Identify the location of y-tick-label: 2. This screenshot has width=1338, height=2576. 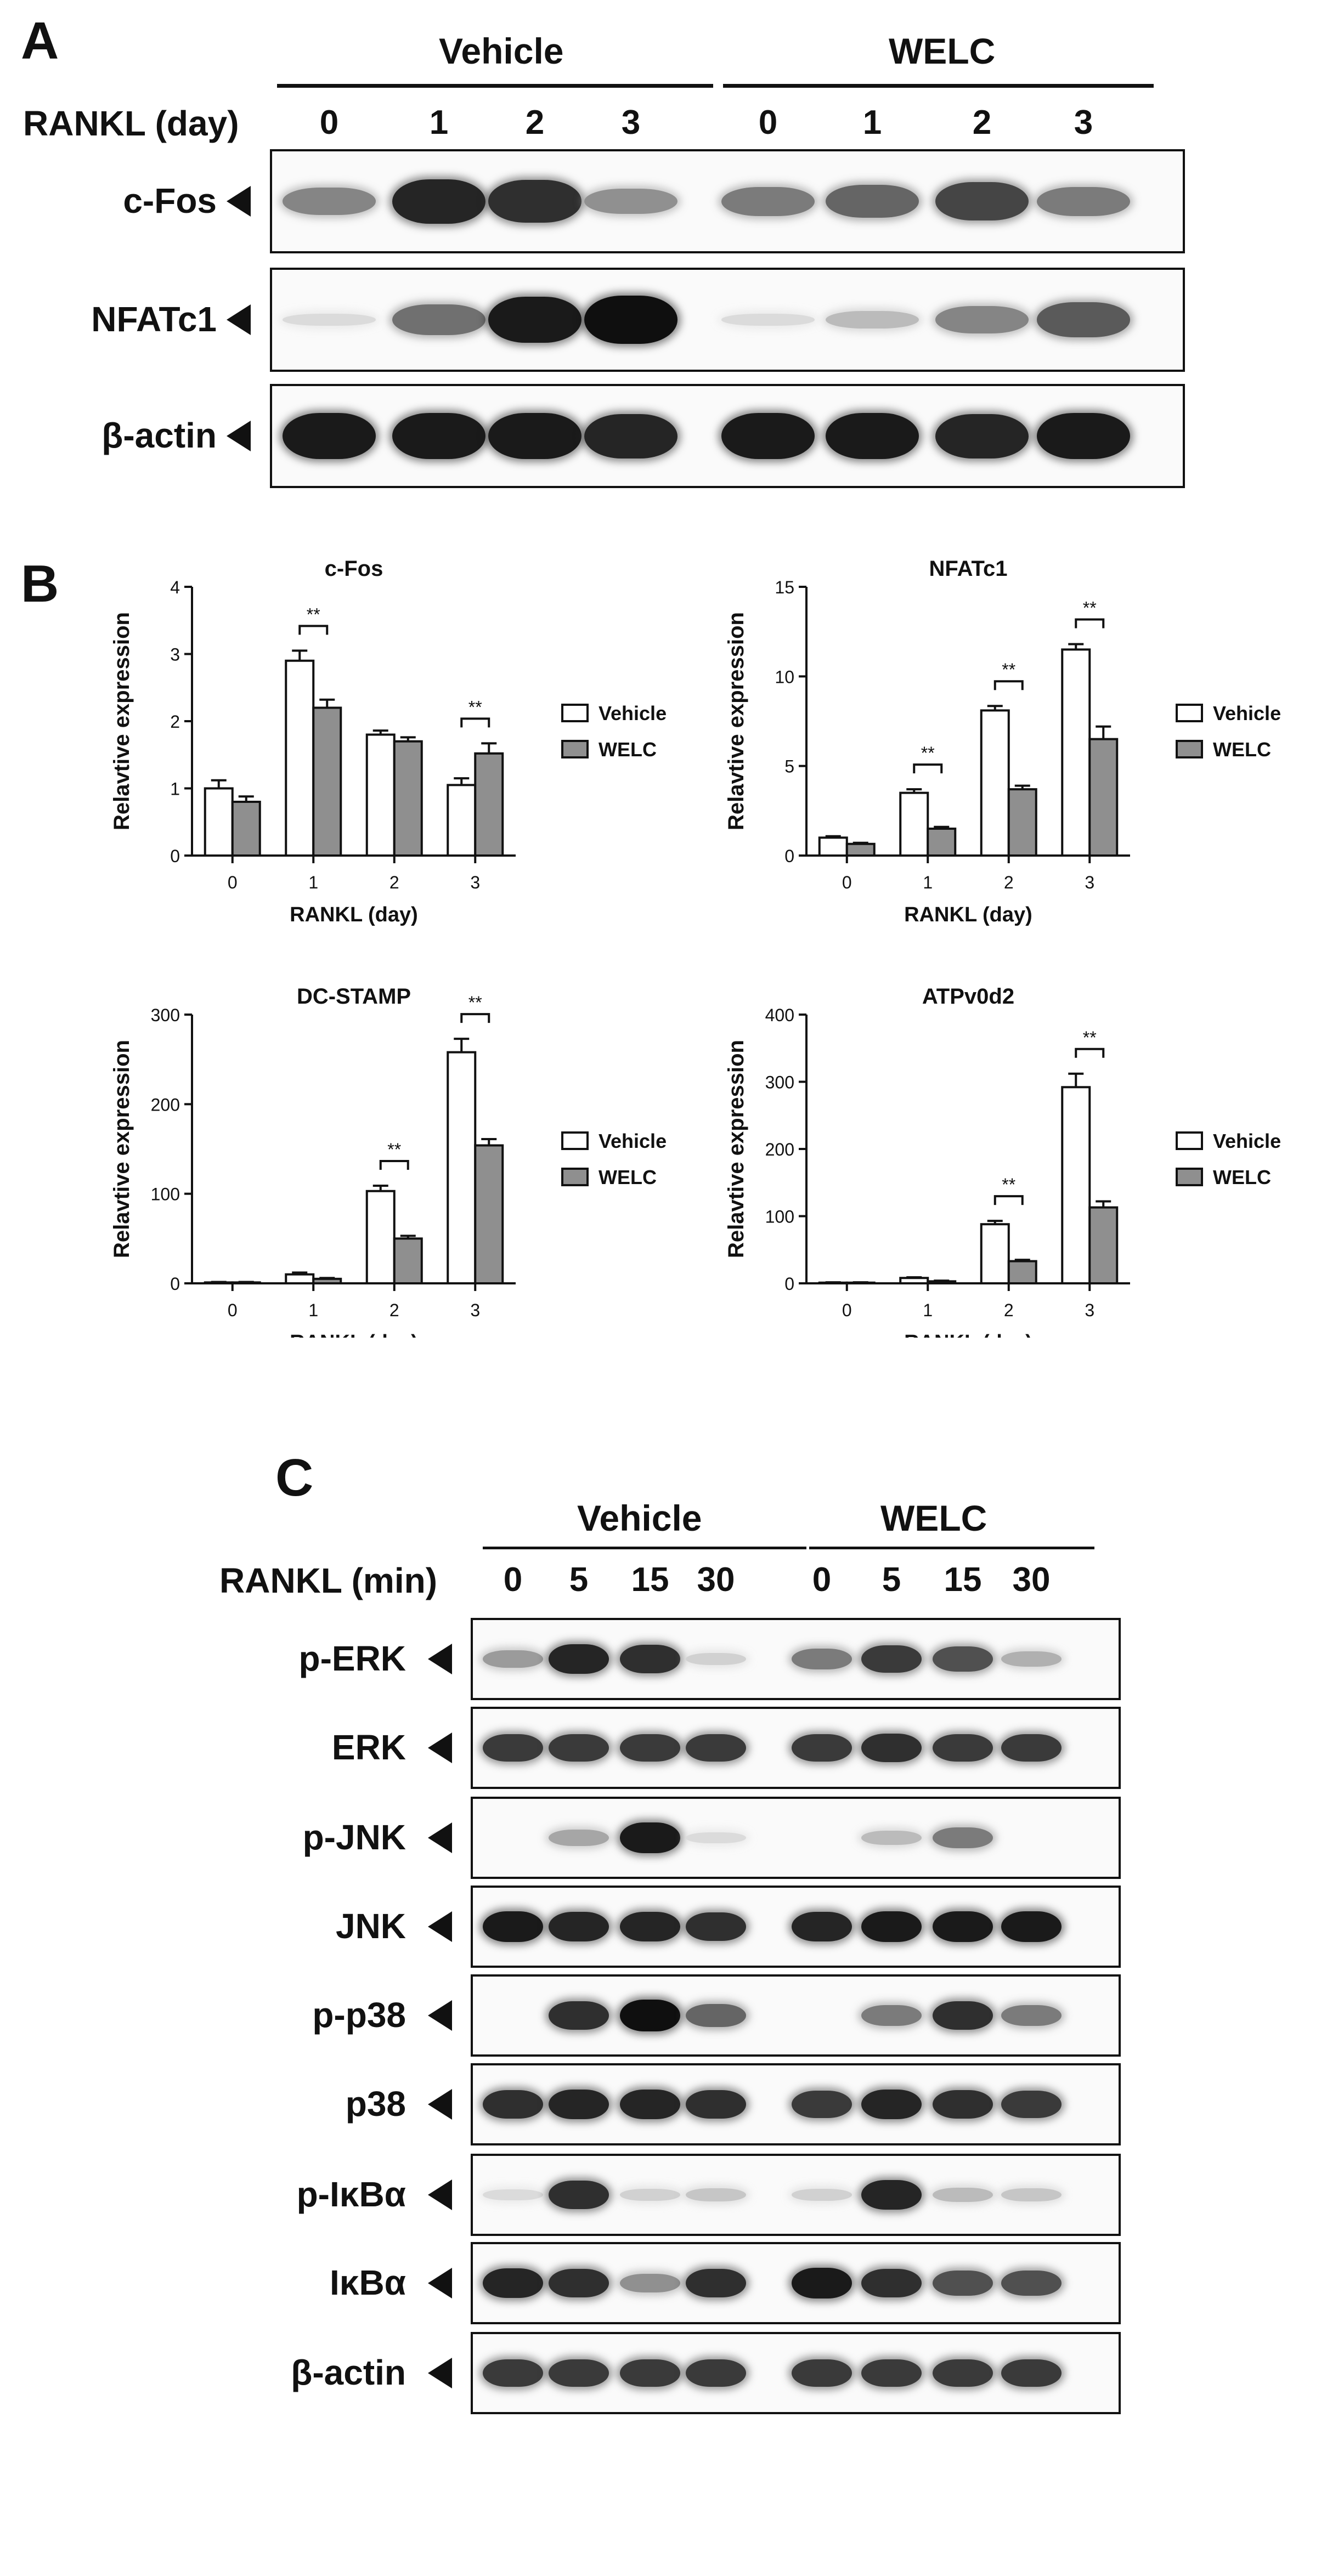
(175, 722).